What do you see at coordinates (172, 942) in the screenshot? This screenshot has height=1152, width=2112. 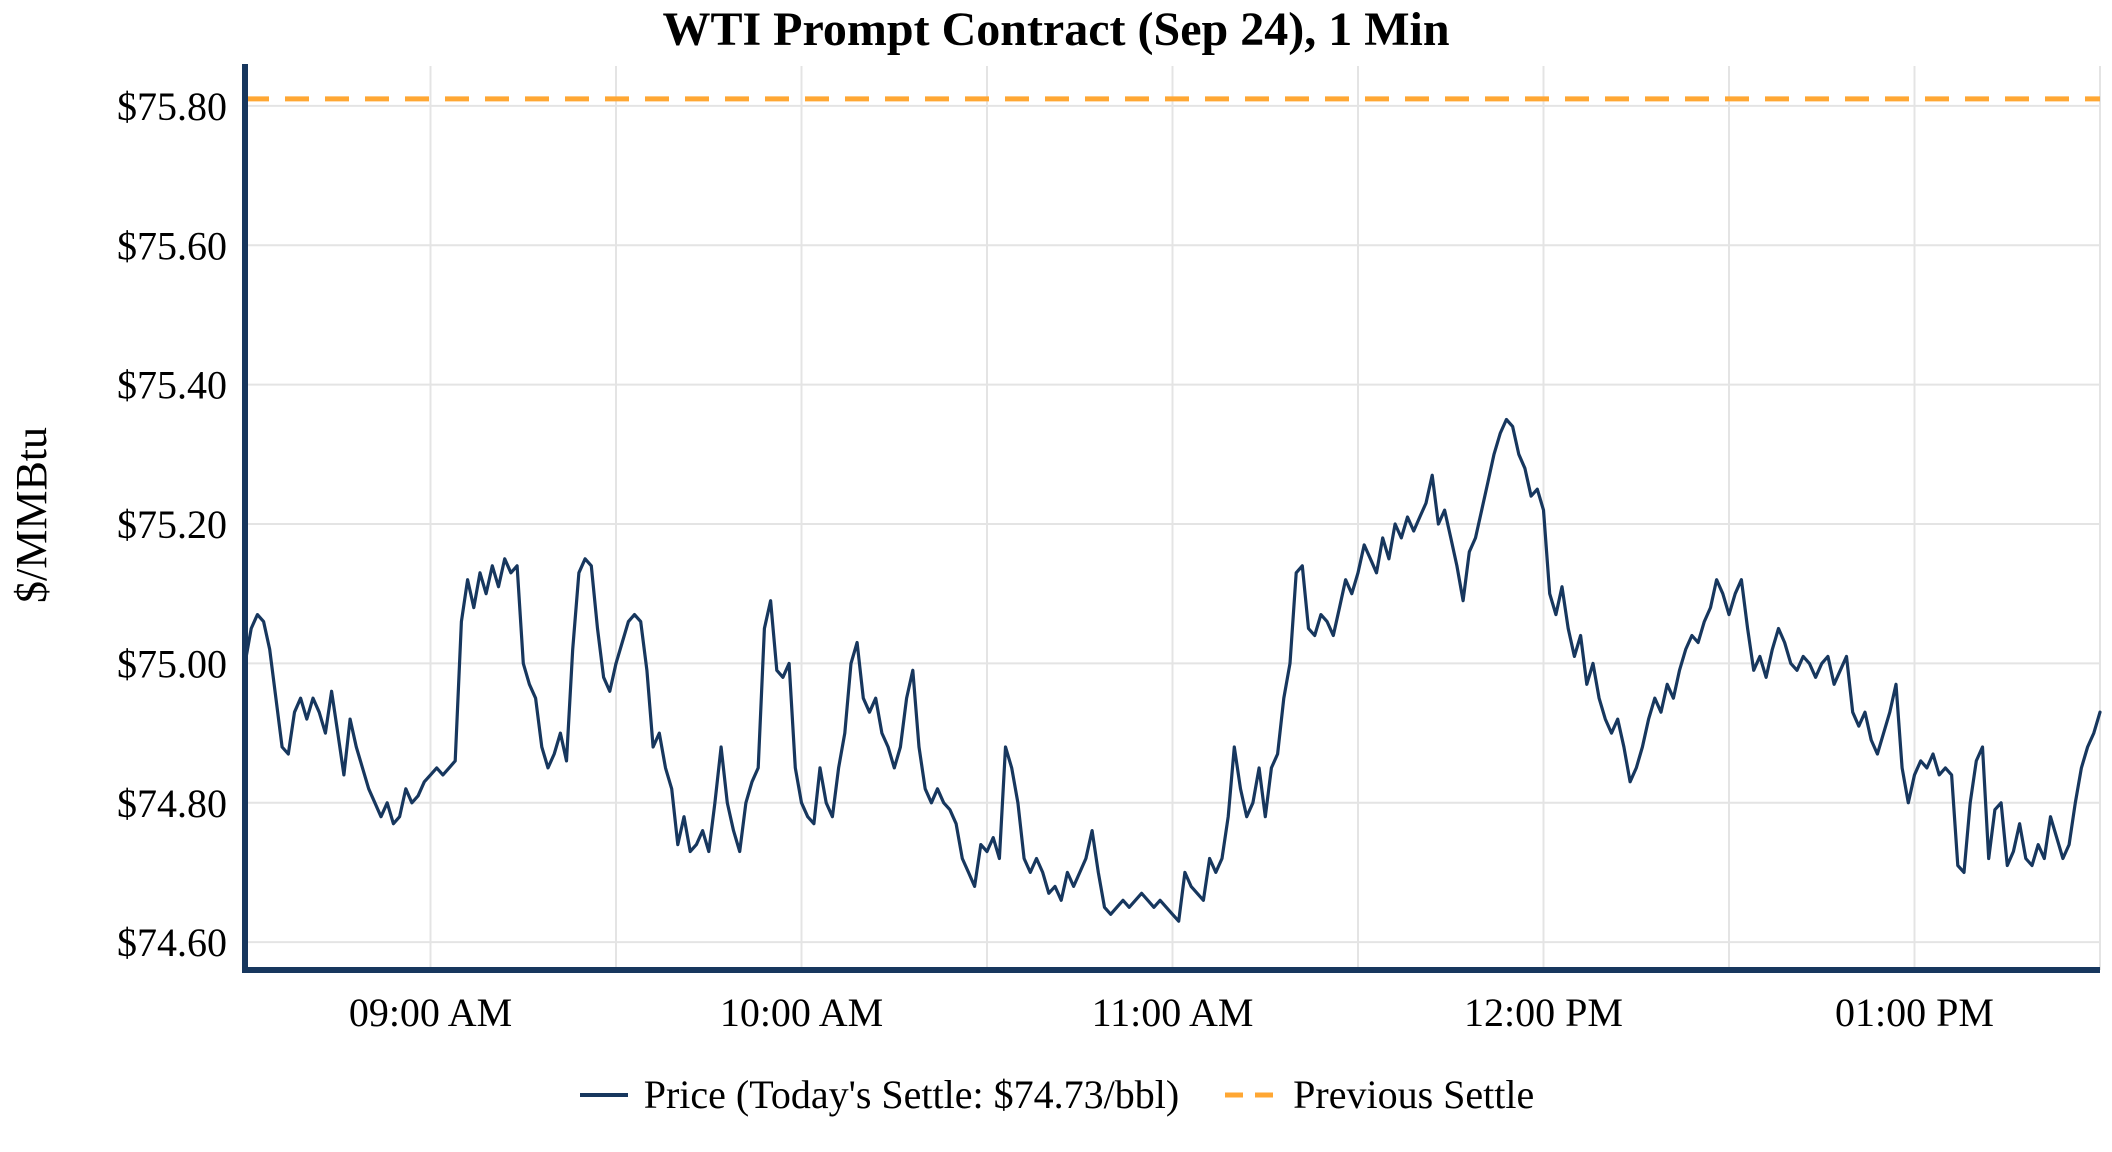 I see `y-tick-label: $74.60` at bounding box center [172, 942].